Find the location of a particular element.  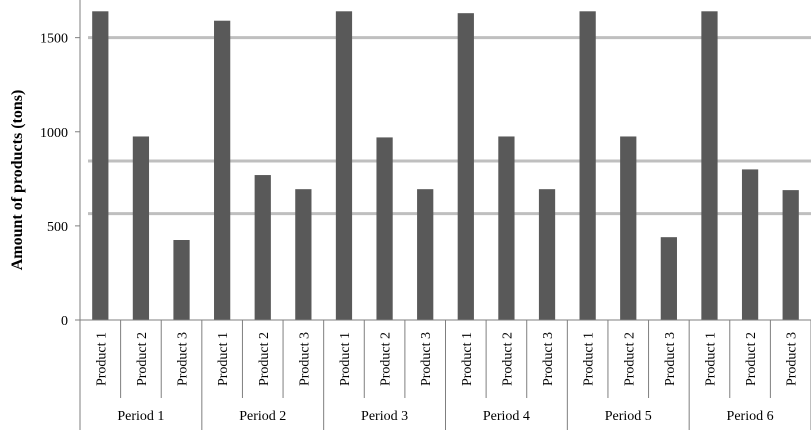

group-label: Period 5 is located at coordinates (628, 416).